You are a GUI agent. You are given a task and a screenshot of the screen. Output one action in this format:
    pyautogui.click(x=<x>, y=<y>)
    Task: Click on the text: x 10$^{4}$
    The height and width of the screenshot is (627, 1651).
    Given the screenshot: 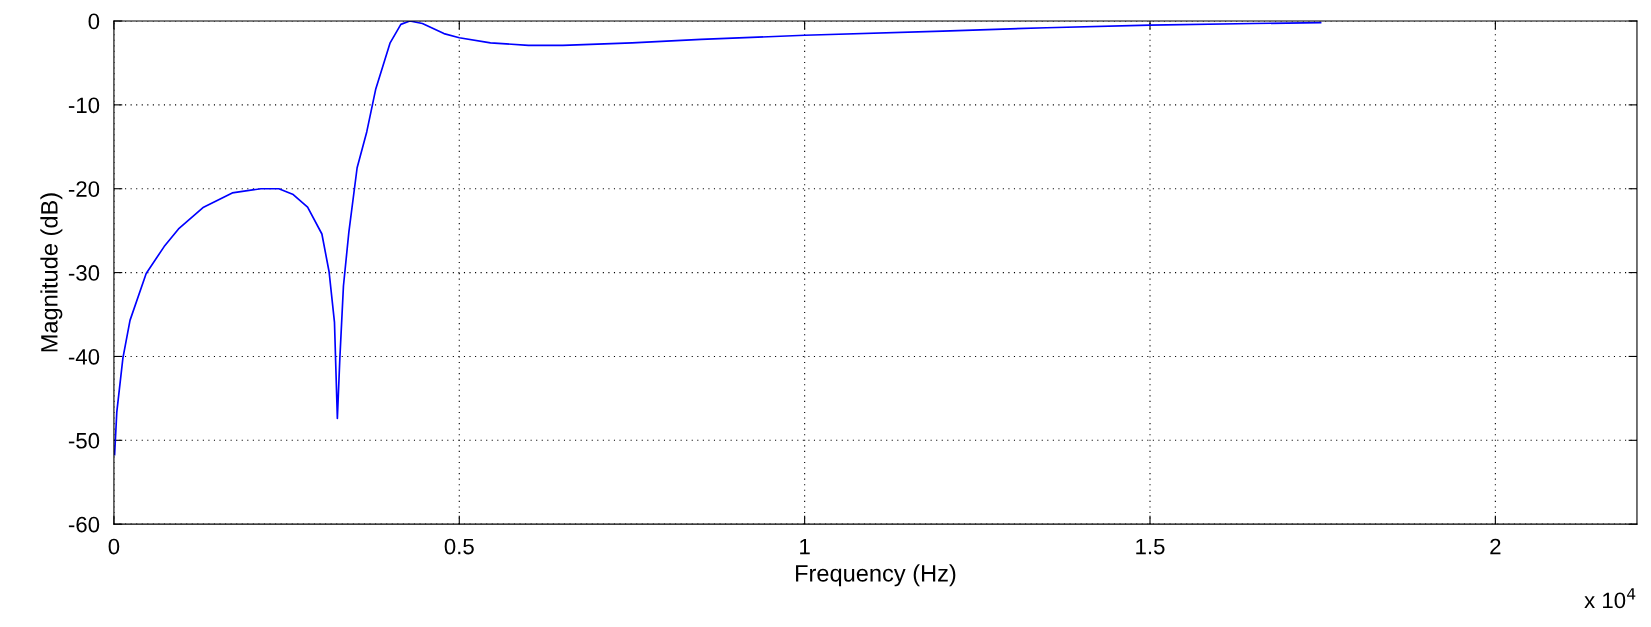 What is the action you would take?
    pyautogui.click(x=1610, y=598)
    